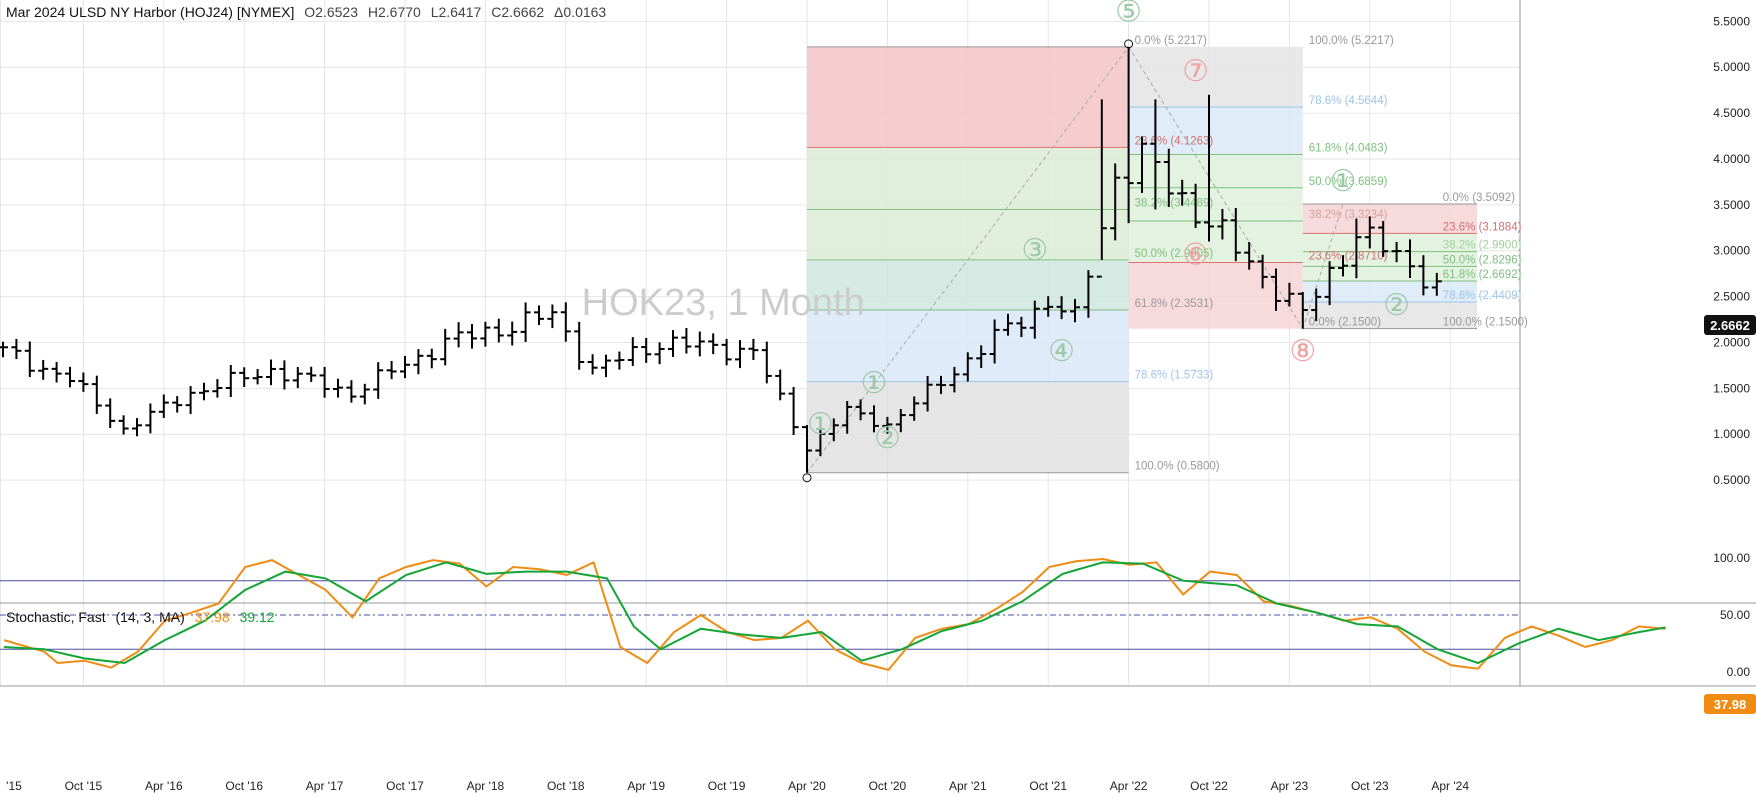 This screenshot has width=1756, height=798. I want to click on fib-level-label: 38.2% (2.9900), so click(1482, 246).